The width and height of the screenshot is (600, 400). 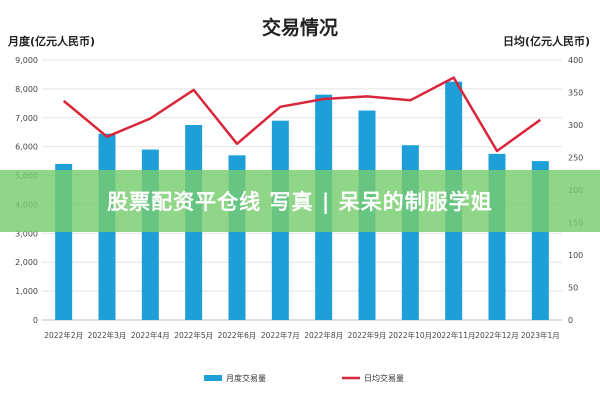 What do you see at coordinates (26, 118) in the screenshot?
I see `left-tick-label: 7,000` at bounding box center [26, 118].